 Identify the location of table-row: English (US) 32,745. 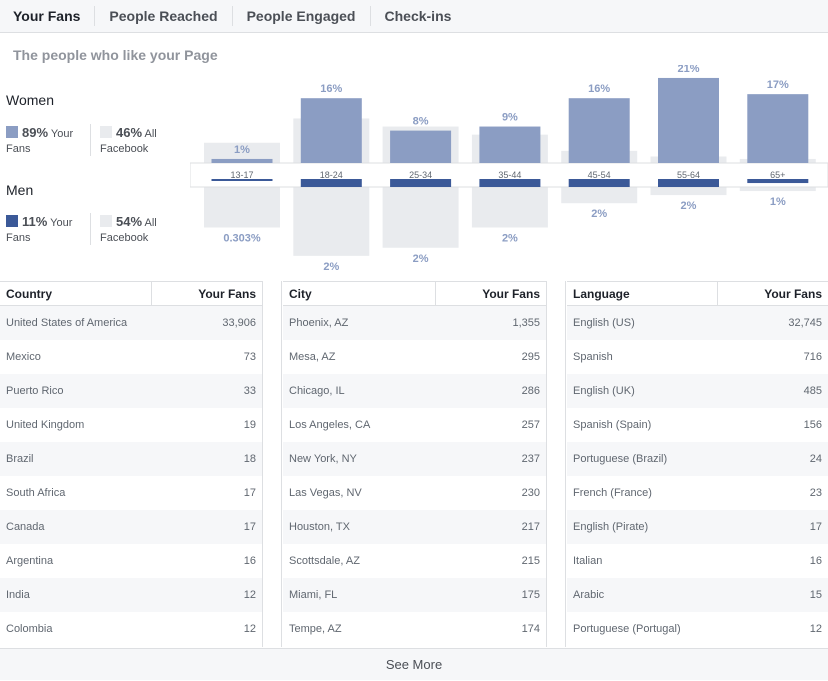
(697, 323).